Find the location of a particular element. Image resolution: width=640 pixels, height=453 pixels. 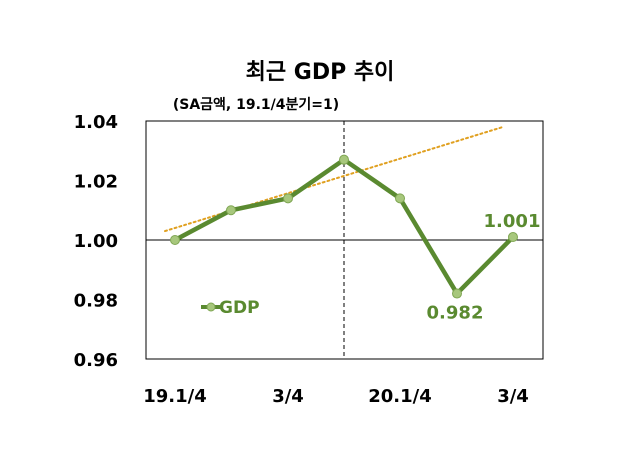

x-tick-label: 20.1/4 is located at coordinates (400, 396).